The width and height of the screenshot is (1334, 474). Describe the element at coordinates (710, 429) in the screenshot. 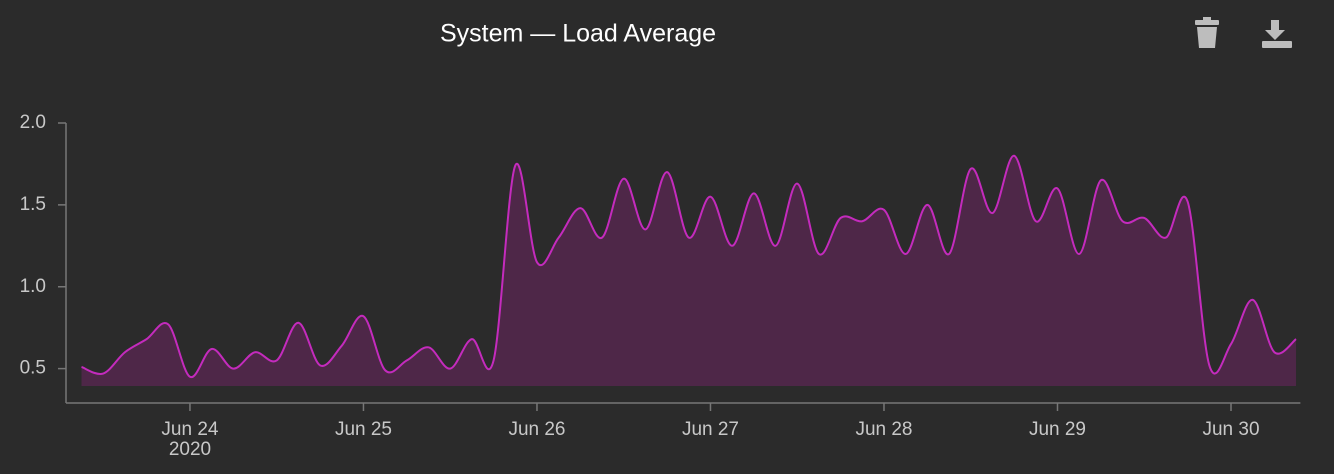

I see `x-tick-label: Jun 27` at that location.